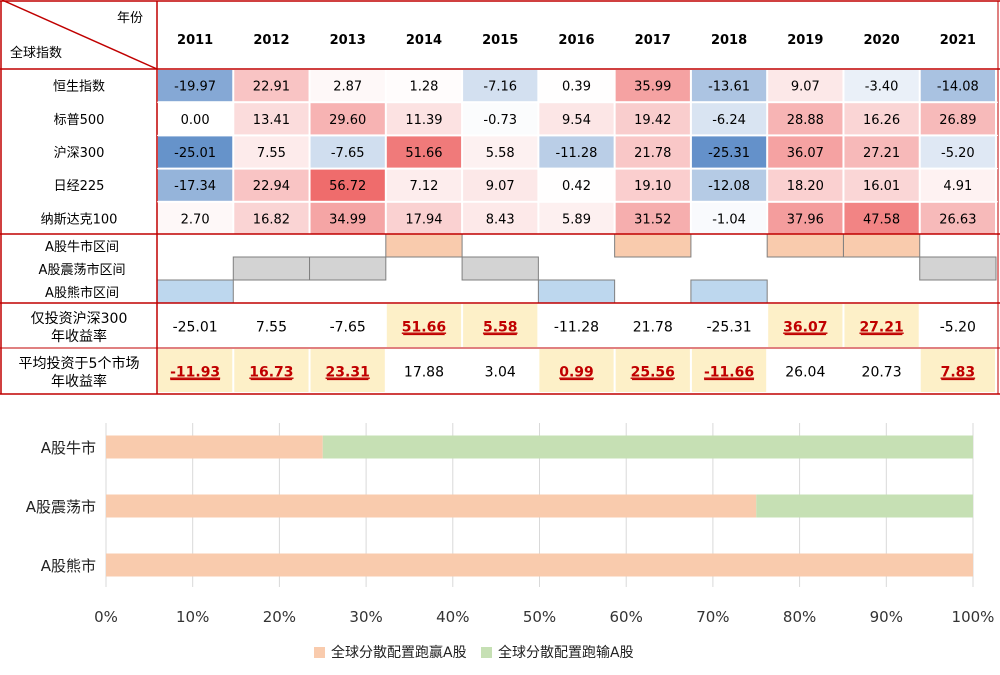 The image size is (1000, 675). What do you see at coordinates (576, 40) in the screenshot?
I see `year-header: 2016` at bounding box center [576, 40].